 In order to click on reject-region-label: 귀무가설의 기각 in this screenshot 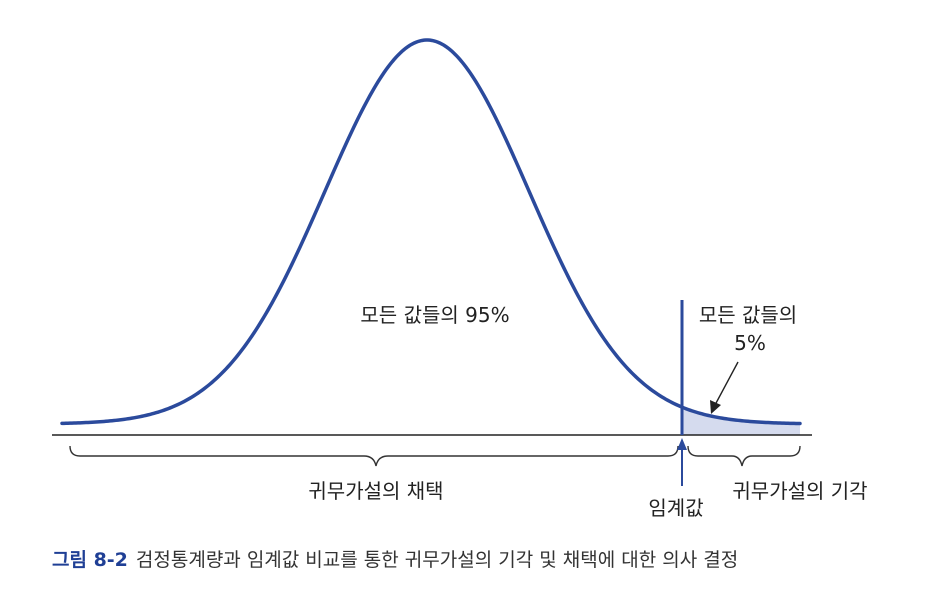, I will do `click(799, 491)`.